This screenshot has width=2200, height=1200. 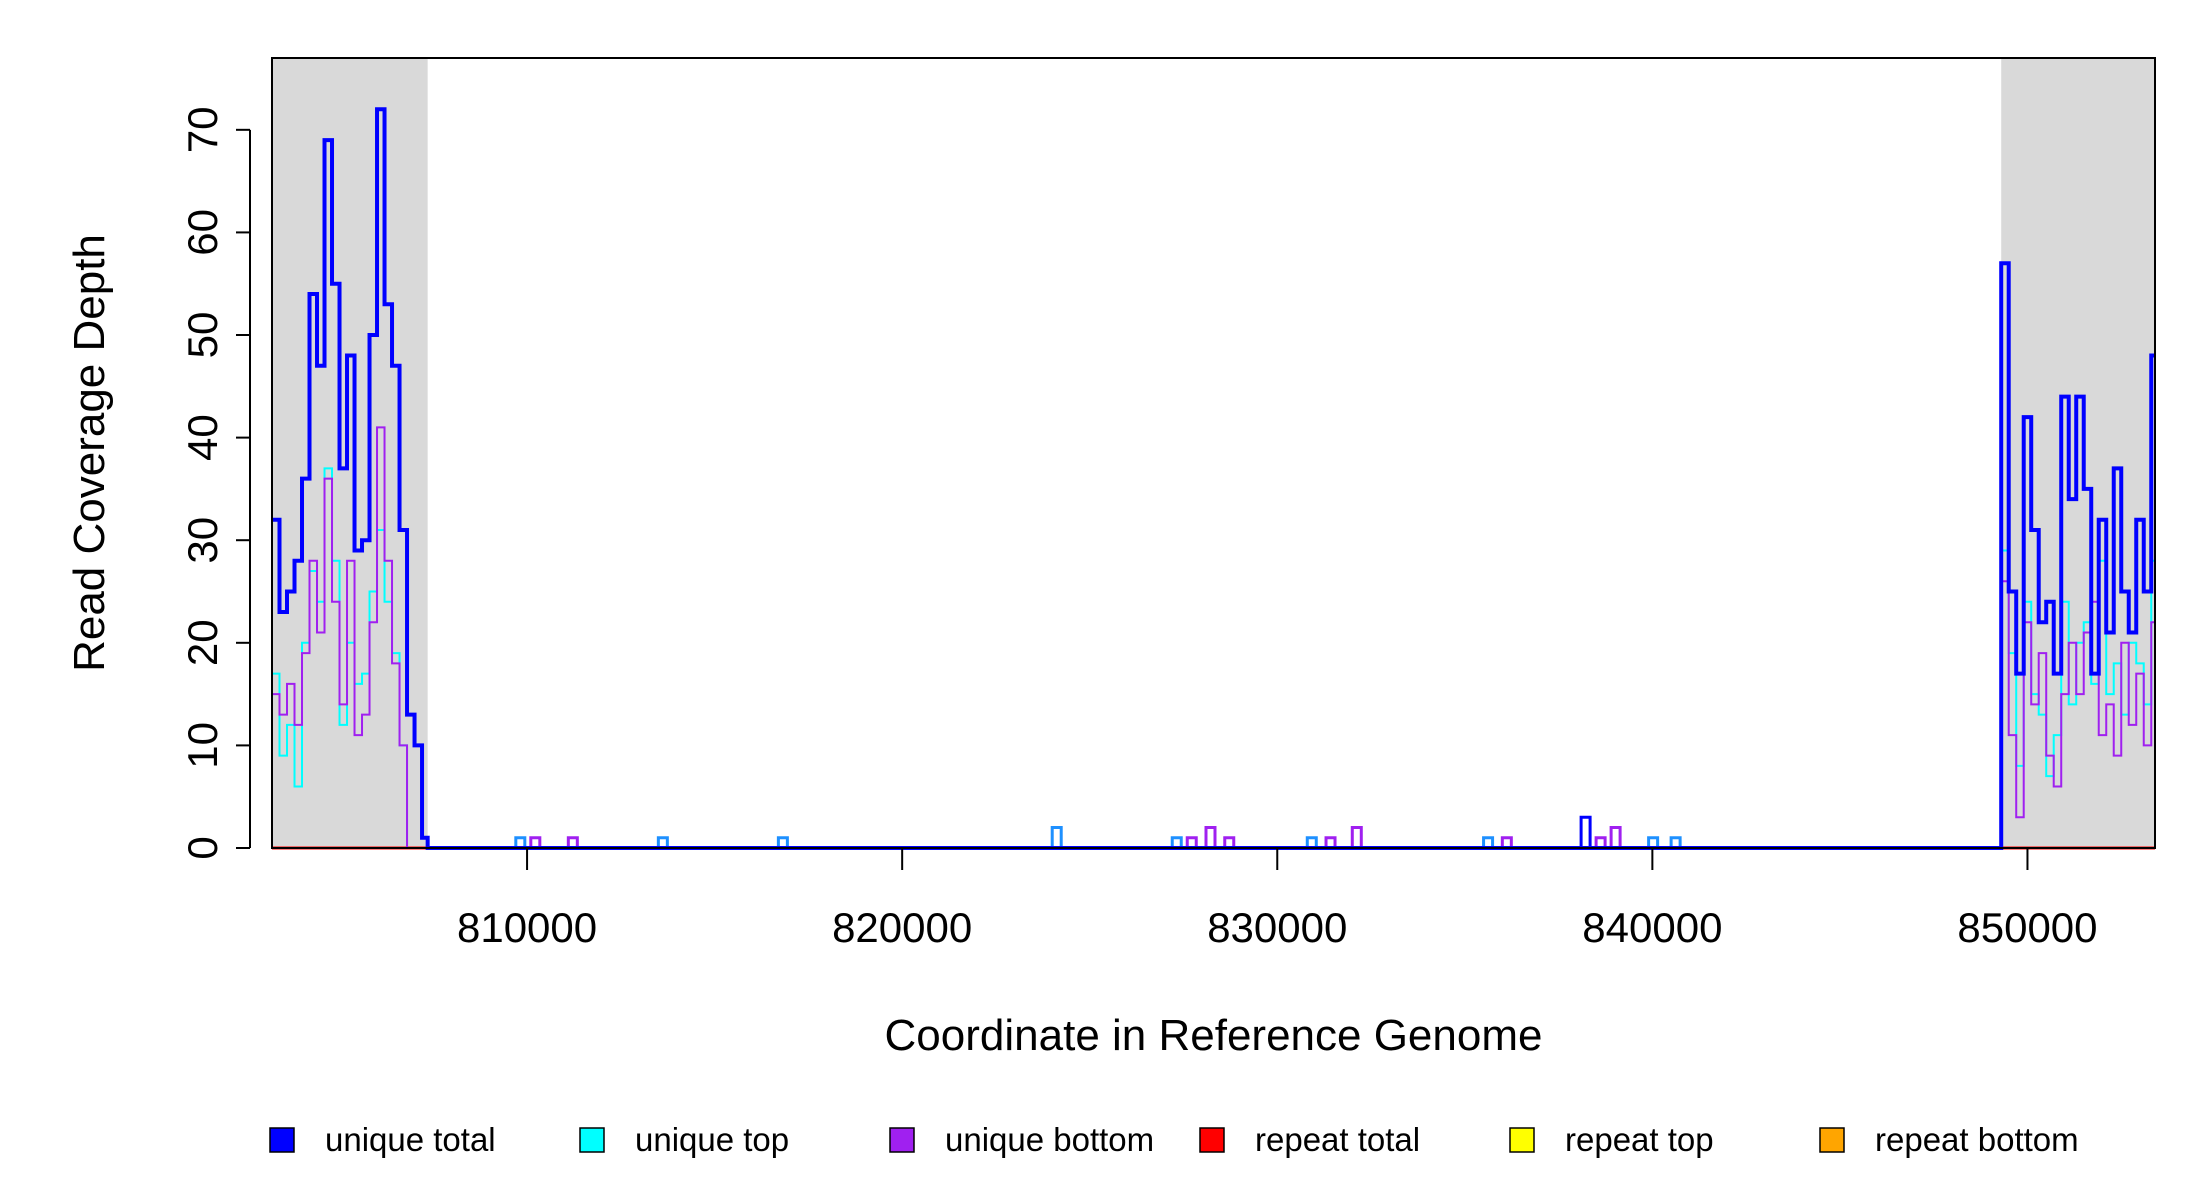 What do you see at coordinates (410, 1139) in the screenshot?
I see `legend-label-unique-total: unique total` at bounding box center [410, 1139].